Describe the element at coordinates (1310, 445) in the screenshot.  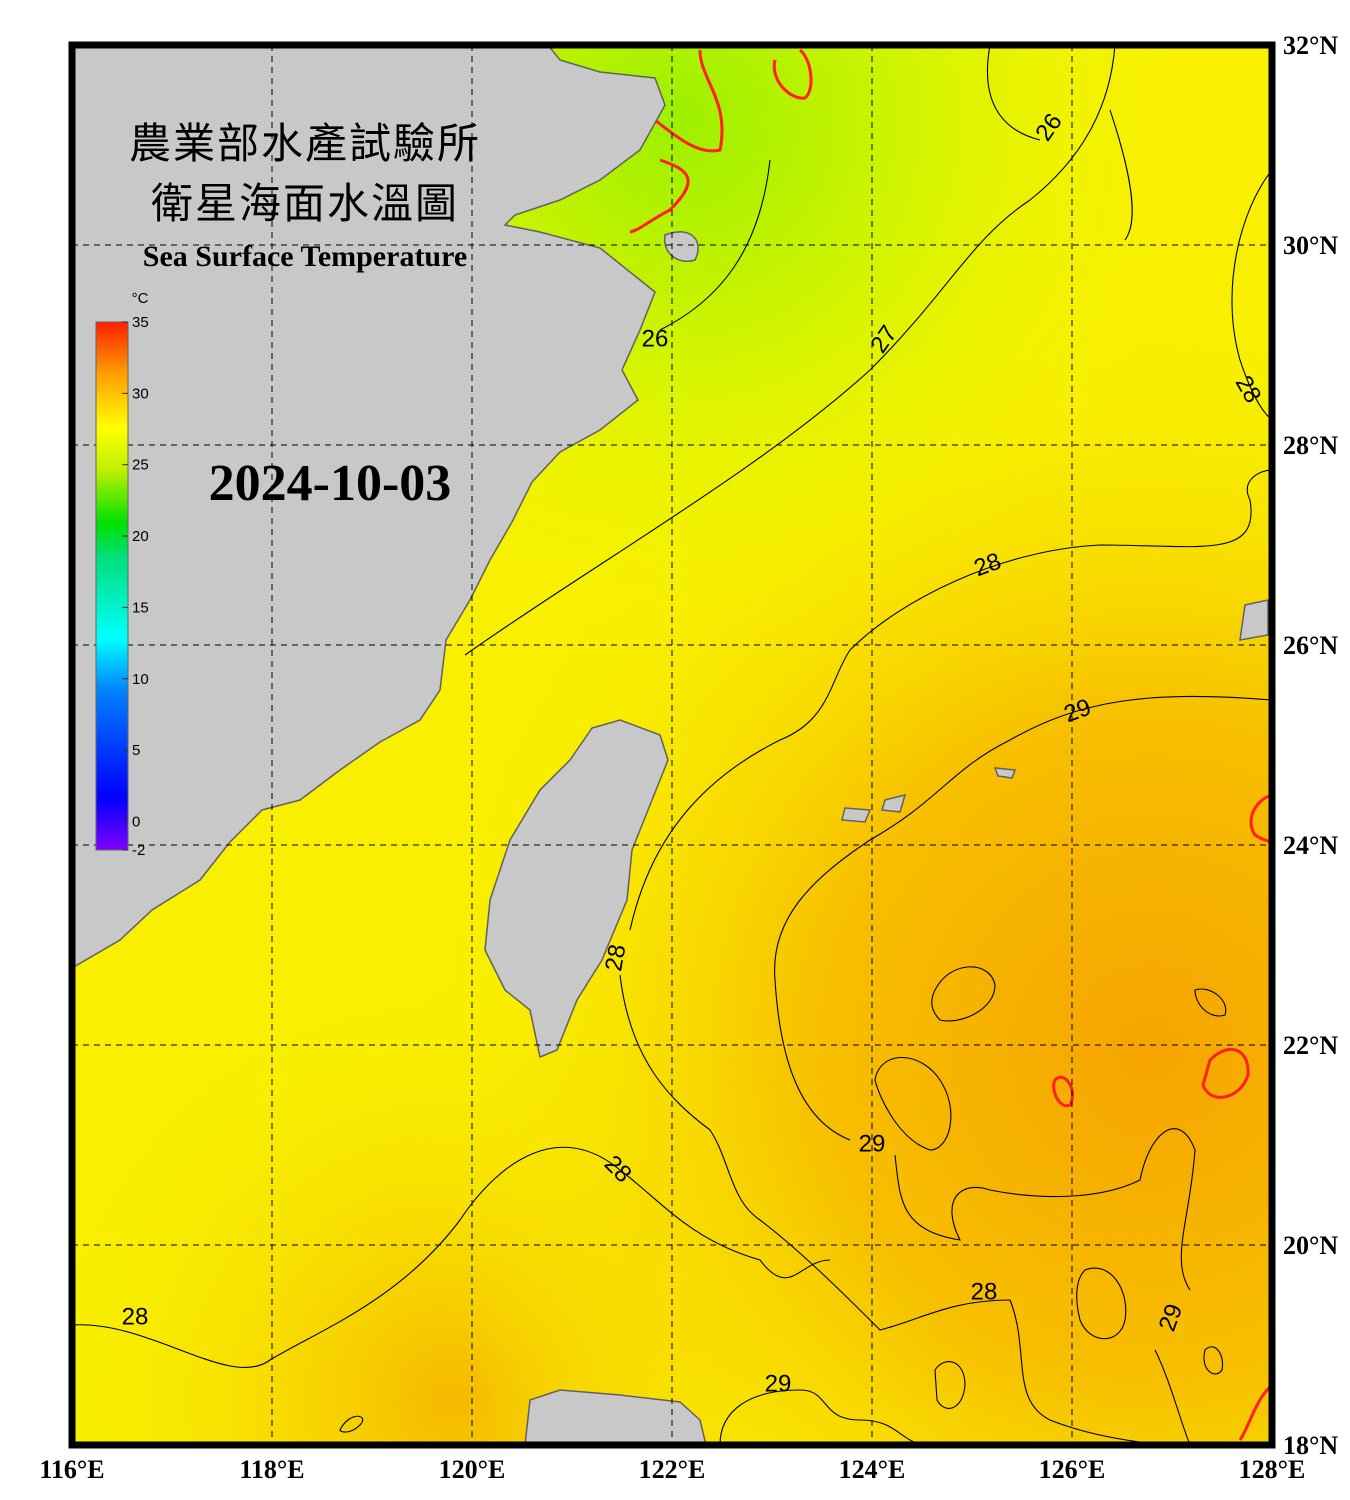
I see `y-tick-label: 28°N` at that location.